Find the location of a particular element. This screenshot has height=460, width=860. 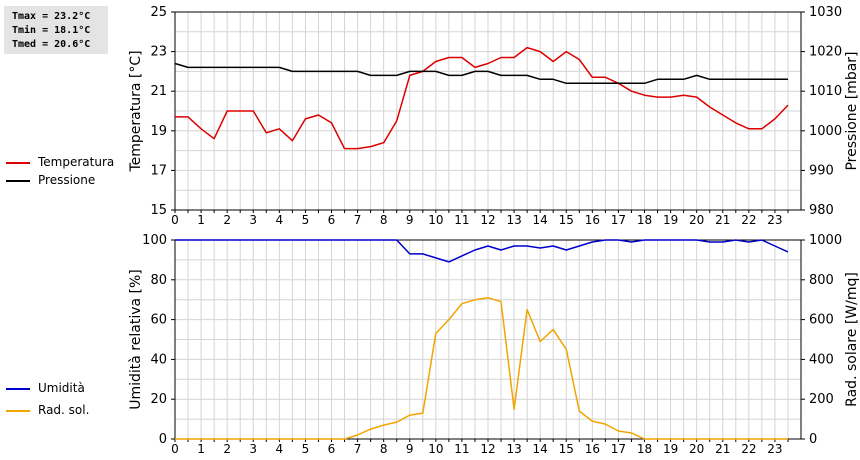

y-right-tick-label: 1030 is located at coordinates (825, 12).